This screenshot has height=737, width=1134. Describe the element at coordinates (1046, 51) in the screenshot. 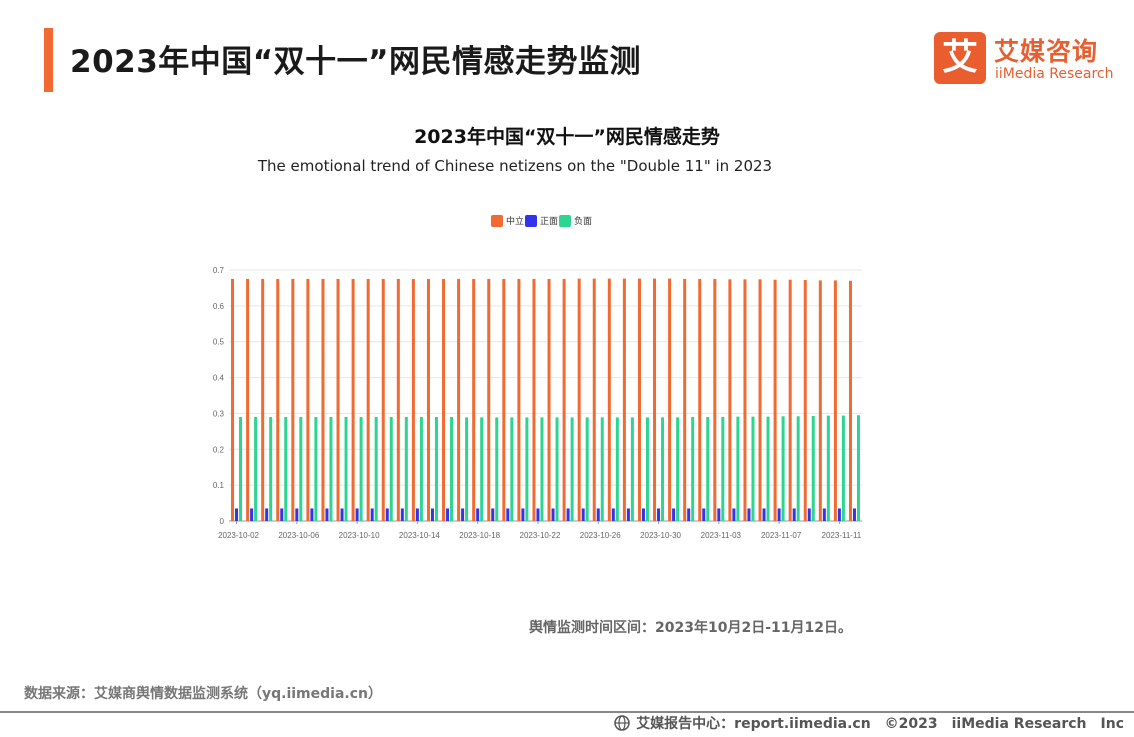

I see `logo-text-cn: 艾媒咨询` at that location.